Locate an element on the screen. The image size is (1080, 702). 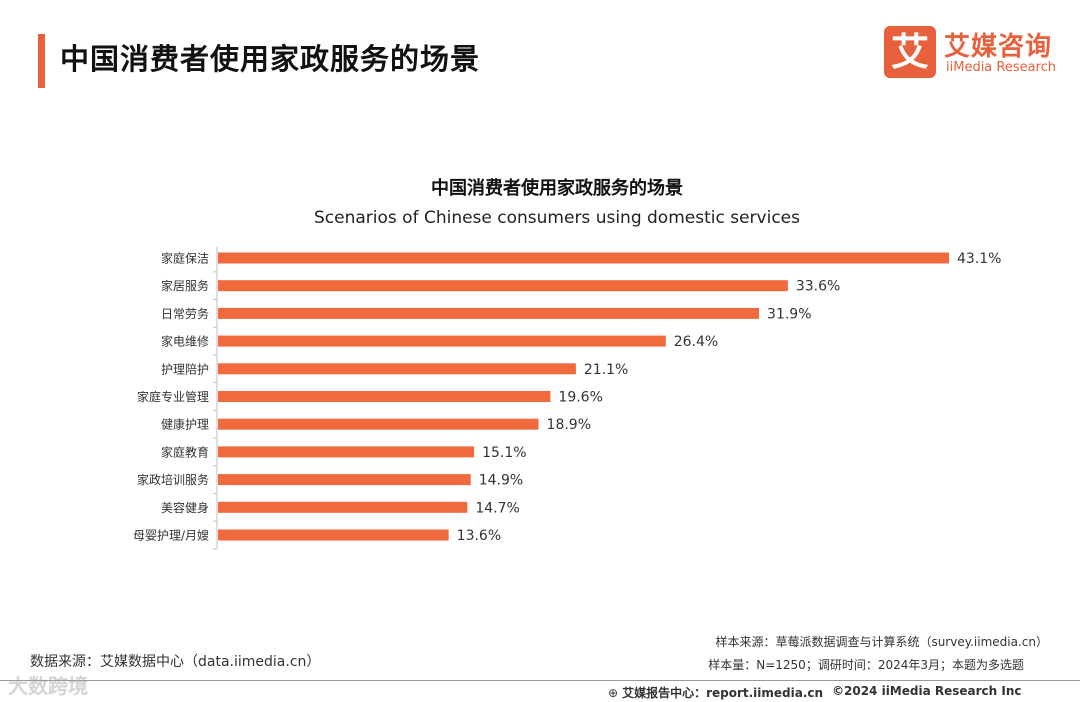
value-label: 31.9% is located at coordinates (789, 314).